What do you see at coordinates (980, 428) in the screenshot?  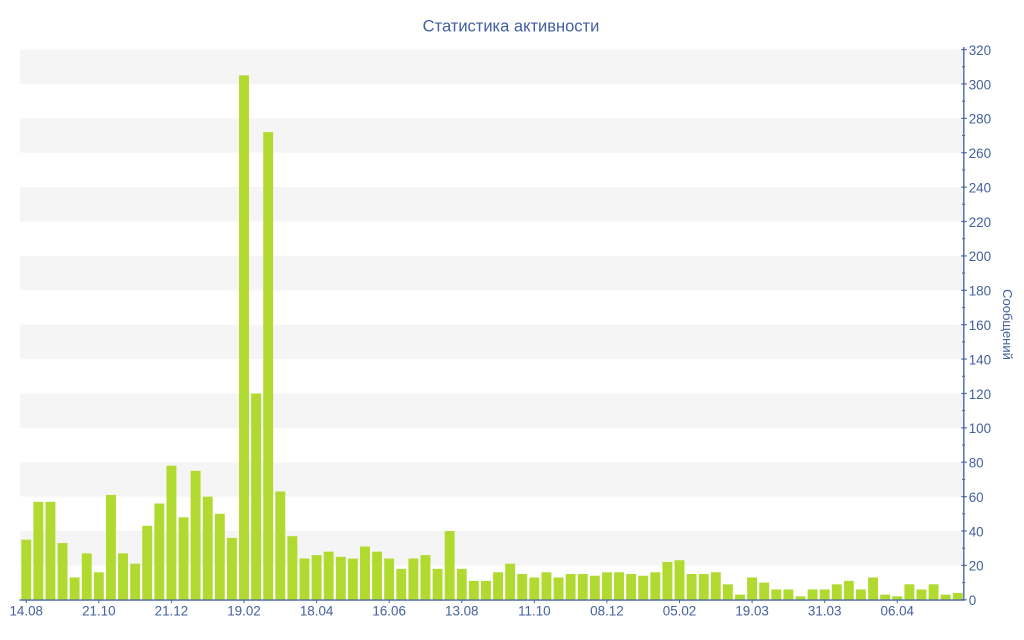 I see `svg-text: 100` at bounding box center [980, 428].